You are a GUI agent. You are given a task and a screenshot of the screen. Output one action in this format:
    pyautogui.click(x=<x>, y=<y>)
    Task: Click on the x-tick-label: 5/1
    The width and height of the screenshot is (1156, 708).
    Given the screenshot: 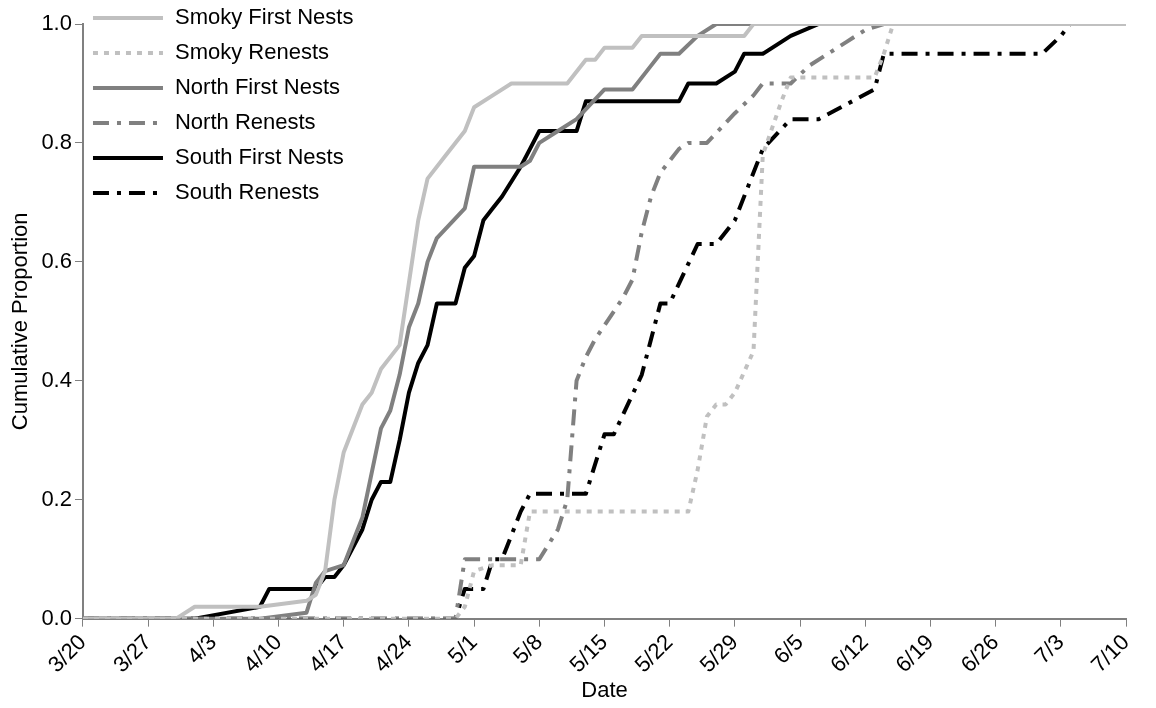 What is the action you would take?
    pyautogui.click(x=462, y=649)
    